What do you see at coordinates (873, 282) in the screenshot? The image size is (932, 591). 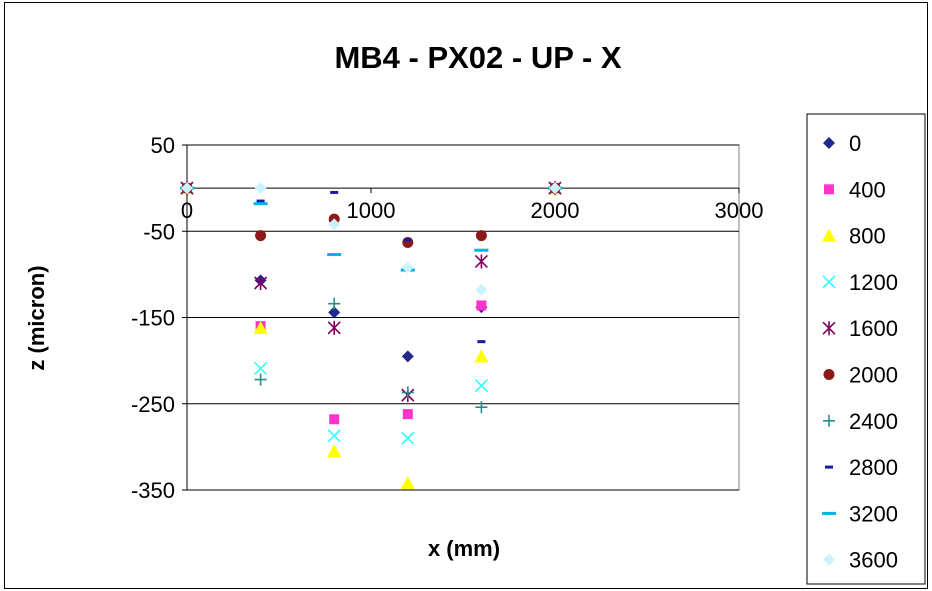 I see `legend-label: 1200` at bounding box center [873, 282].